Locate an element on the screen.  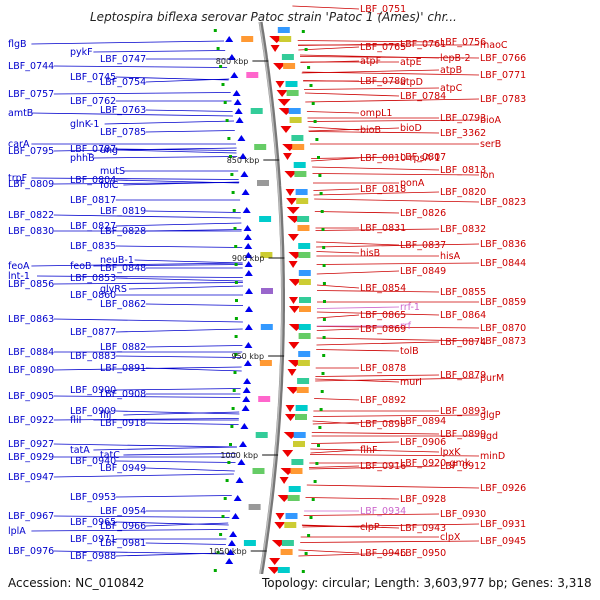
gene-label-left: LBF_0954 is located at coordinates (123, 511).